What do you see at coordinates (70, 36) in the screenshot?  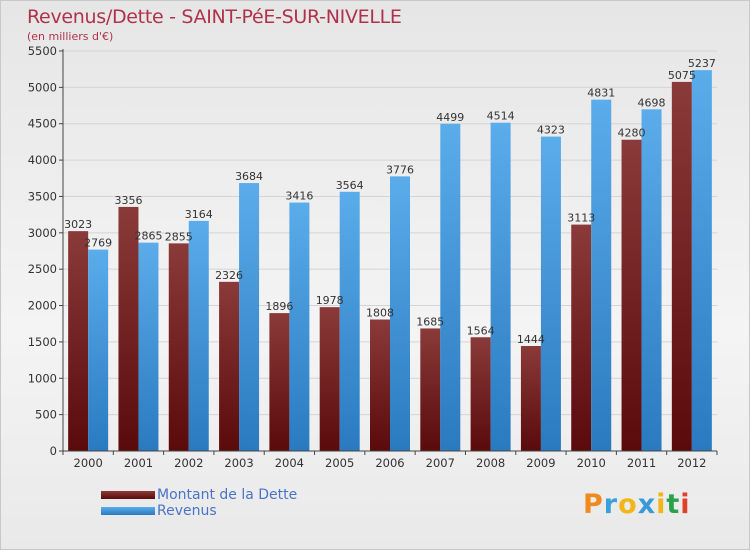 I see `chart-unit-label: (en milliers d'€)` at bounding box center [70, 36].